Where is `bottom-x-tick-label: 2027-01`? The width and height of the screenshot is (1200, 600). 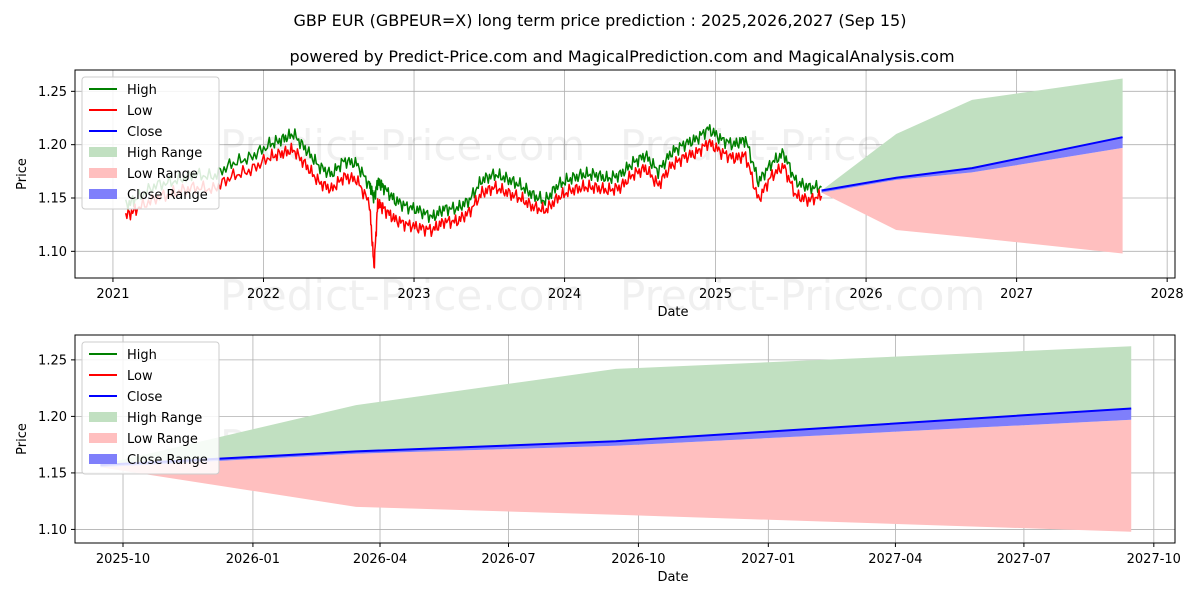
bottom-x-tick-label: 2027-01 is located at coordinates (768, 559).